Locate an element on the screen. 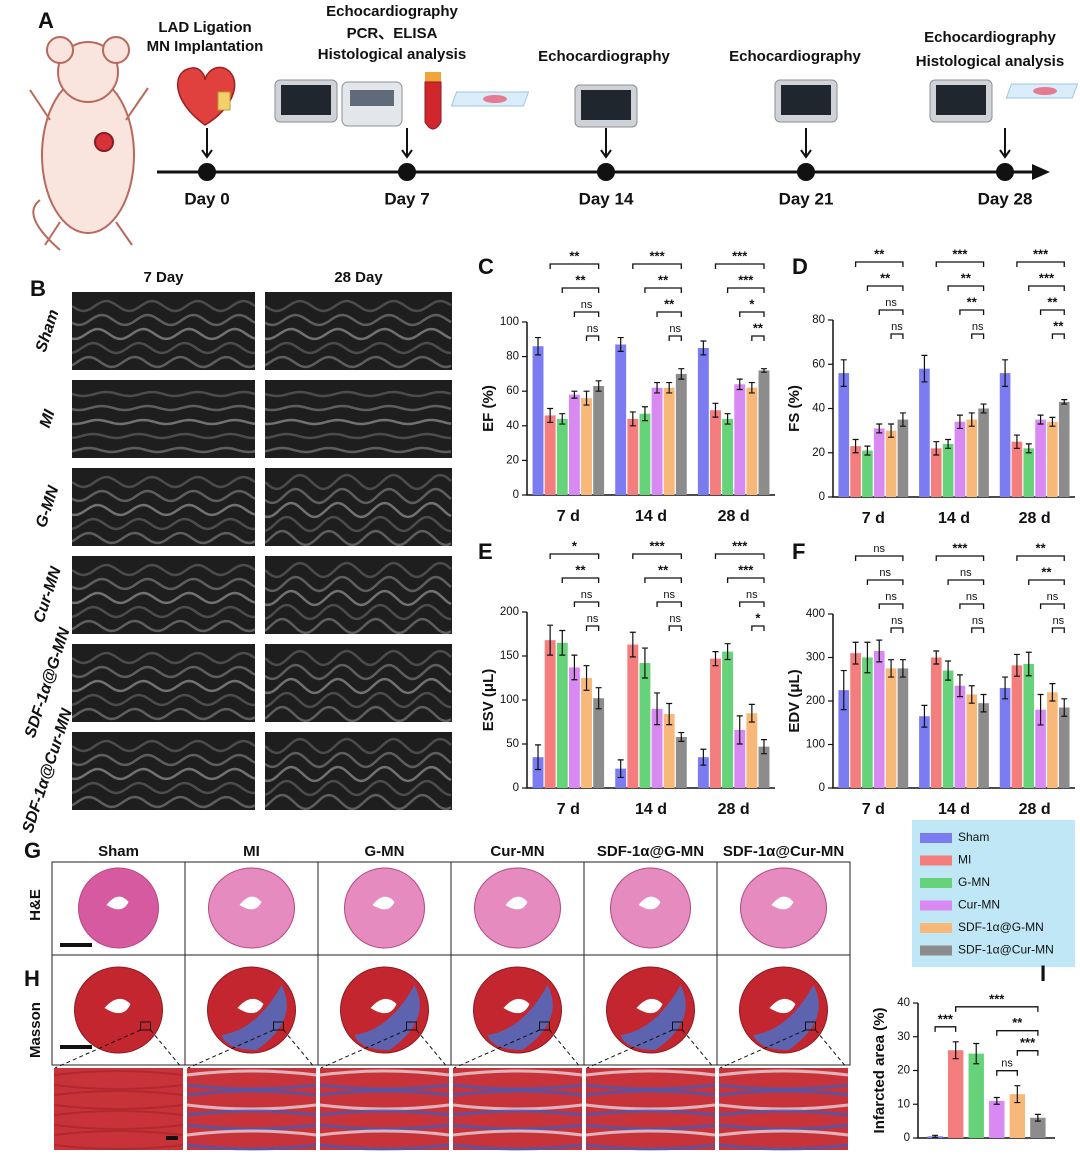  row-label: G-MN is located at coordinates (48, 507).